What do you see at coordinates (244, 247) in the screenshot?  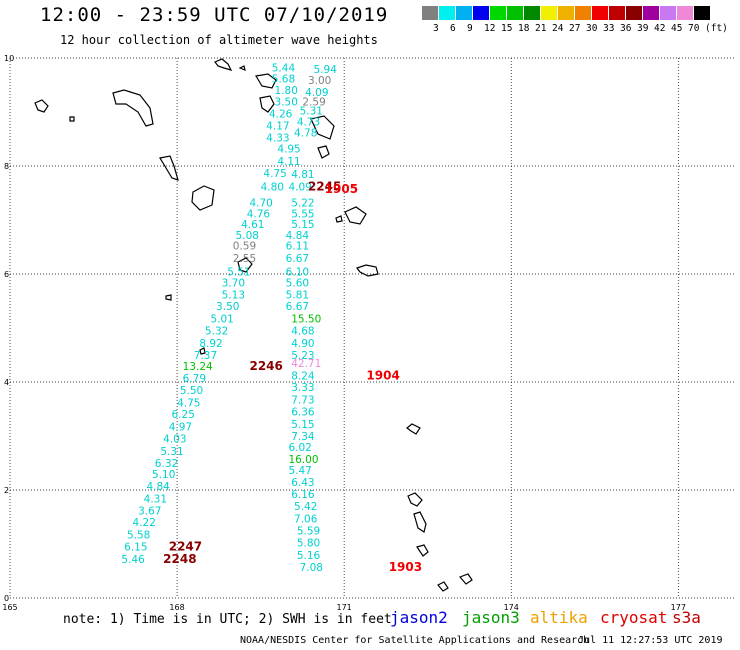 I see `wave-height-value: 0.59` at bounding box center [244, 247].